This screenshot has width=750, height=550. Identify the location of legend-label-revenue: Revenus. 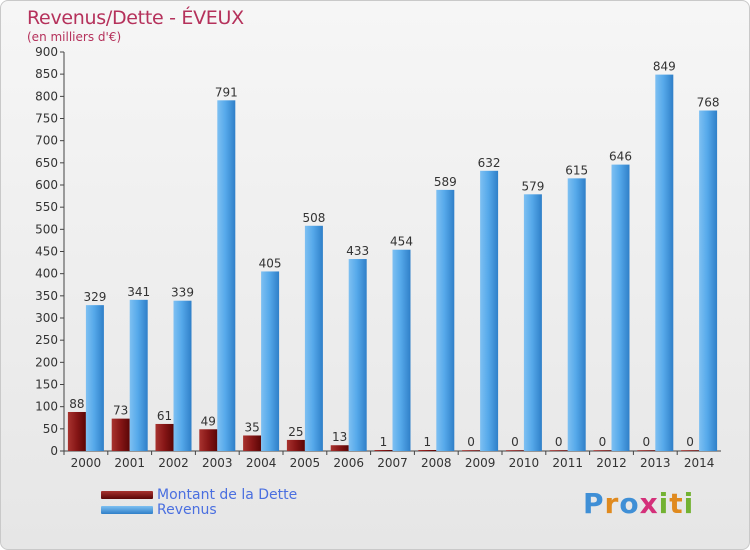
(187, 509).